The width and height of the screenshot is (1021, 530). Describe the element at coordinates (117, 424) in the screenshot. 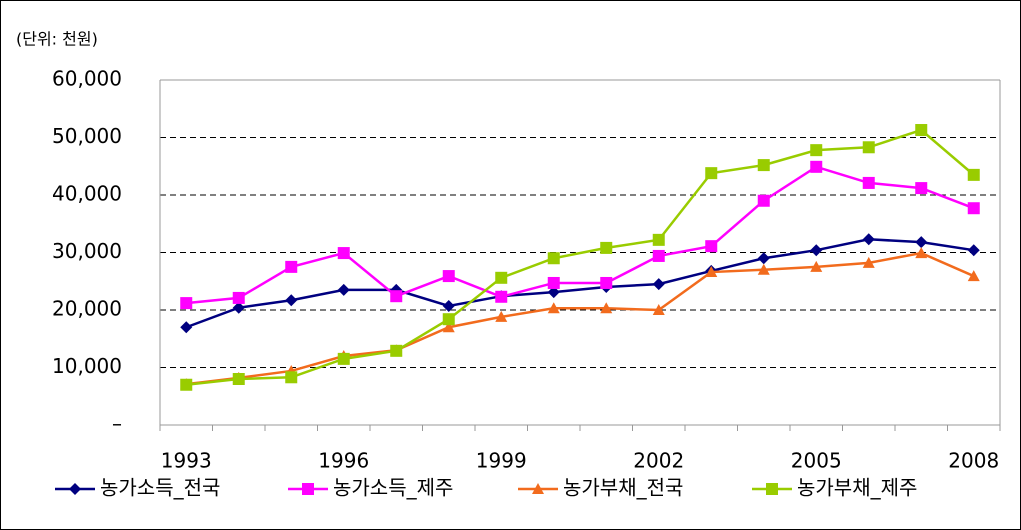

I see `y-tick-label: –` at that location.